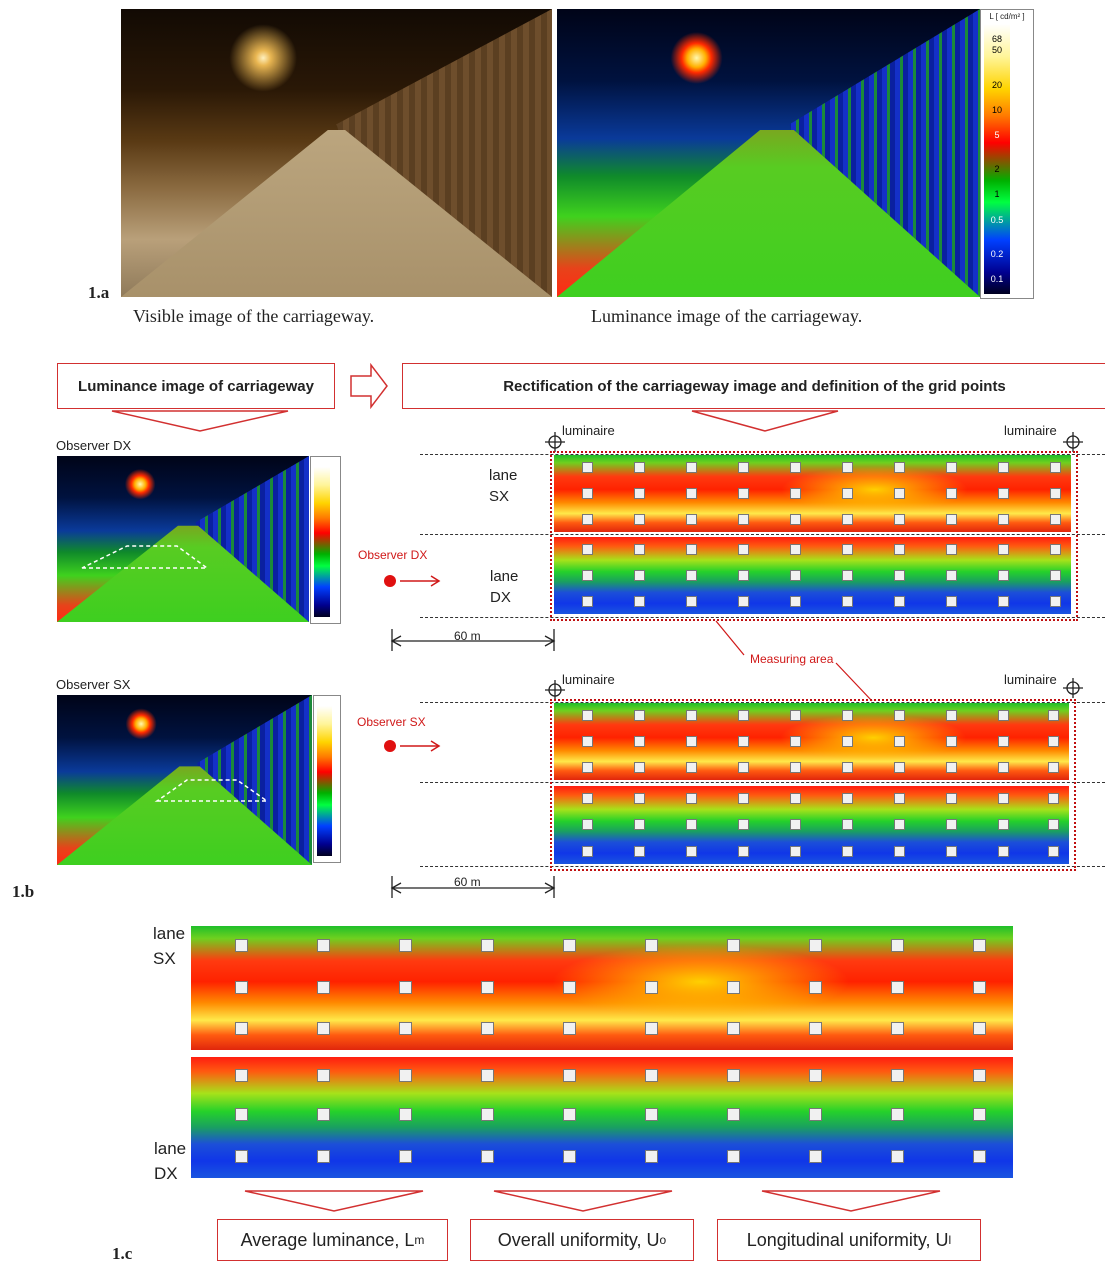 The image size is (1105, 1264). Describe the element at coordinates (393, 555) in the screenshot. I see `observer-dx-arrow-label: Observer DX` at that location.